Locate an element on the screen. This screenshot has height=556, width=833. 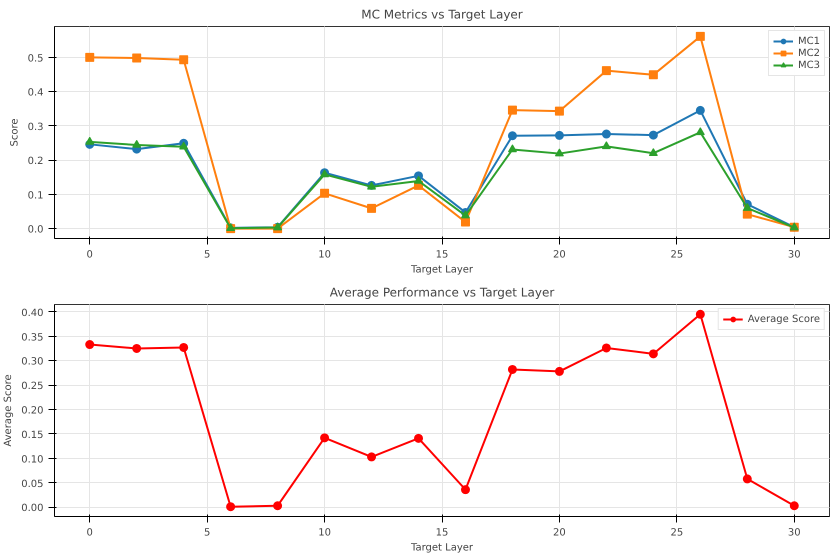
chart-title: Average Performance vs Target Layer is located at coordinates (442, 293).